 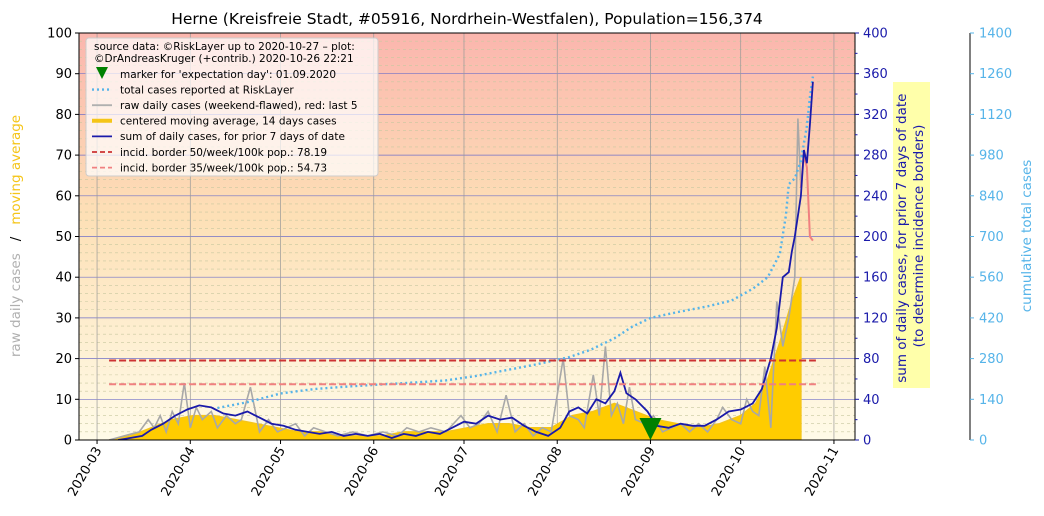 I want to click on left-axis-label-part: raw daily cases, so click(x=16, y=305).